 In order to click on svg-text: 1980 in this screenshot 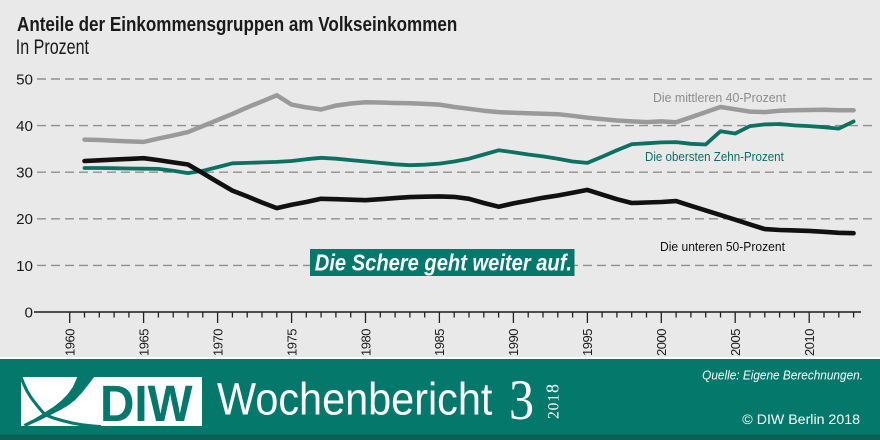, I will do `click(365, 342)`.